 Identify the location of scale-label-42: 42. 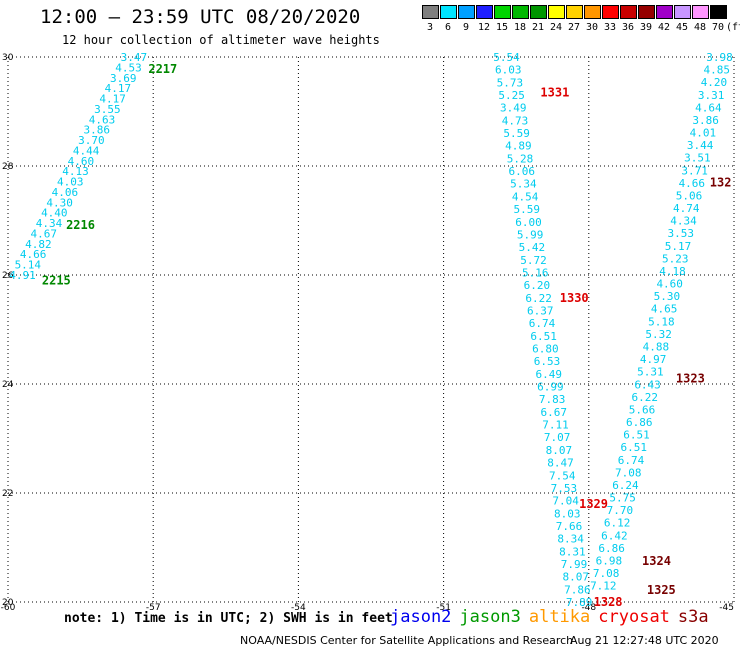
(664, 27).